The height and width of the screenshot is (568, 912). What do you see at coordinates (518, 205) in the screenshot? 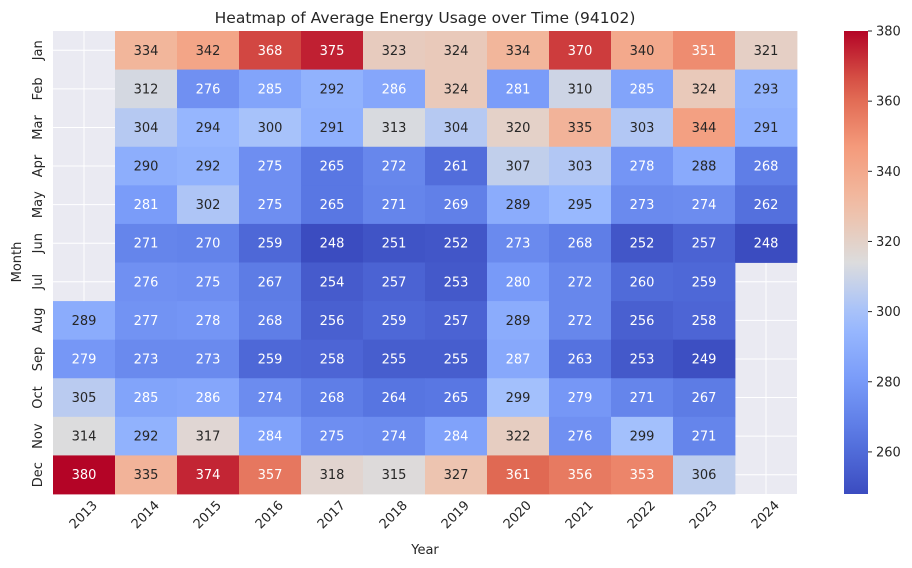
I see `cell-value-label: 289` at bounding box center [518, 205].